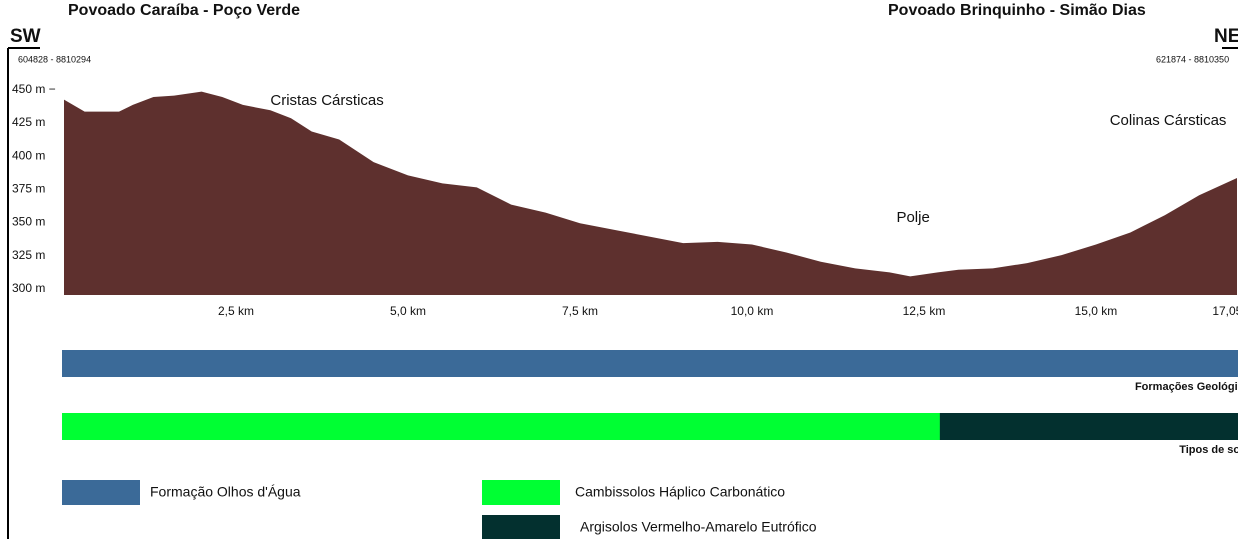 This screenshot has height=539, width=1238. I want to click on soils-label: Tipos de solos, so click(1208, 450).